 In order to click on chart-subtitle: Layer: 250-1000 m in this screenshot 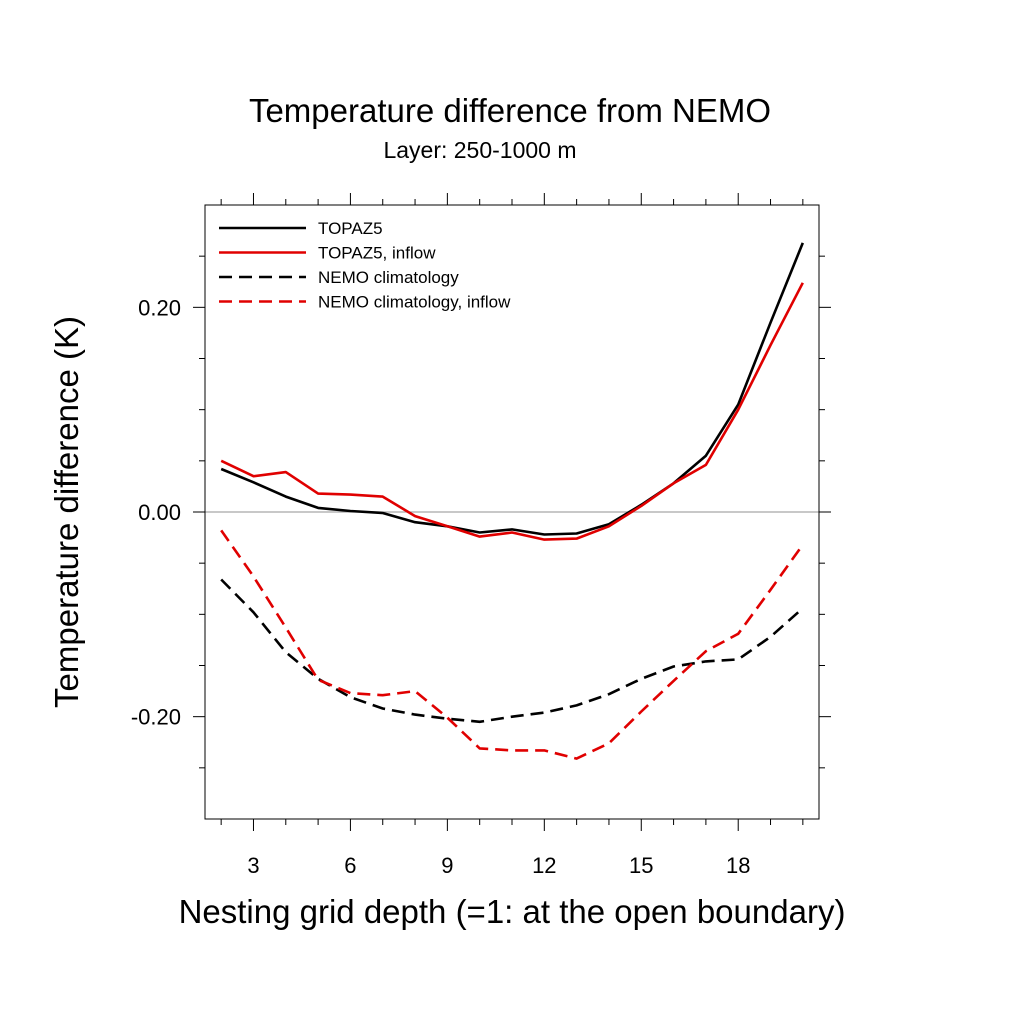, I will do `click(479, 150)`.